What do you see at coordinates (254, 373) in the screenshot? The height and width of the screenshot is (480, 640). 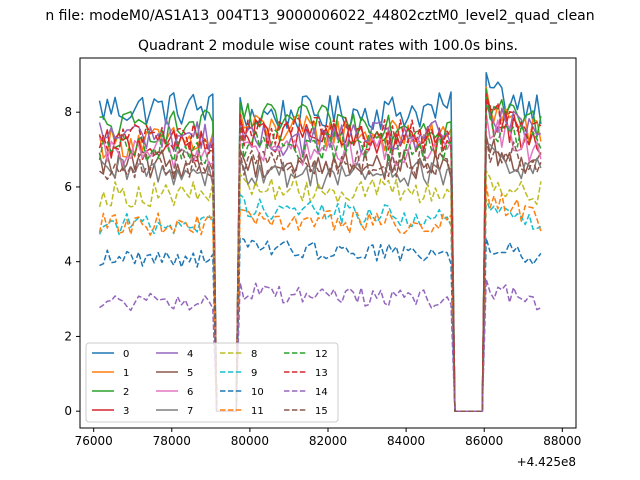 I see `legend-label-9: 9` at bounding box center [254, 373].